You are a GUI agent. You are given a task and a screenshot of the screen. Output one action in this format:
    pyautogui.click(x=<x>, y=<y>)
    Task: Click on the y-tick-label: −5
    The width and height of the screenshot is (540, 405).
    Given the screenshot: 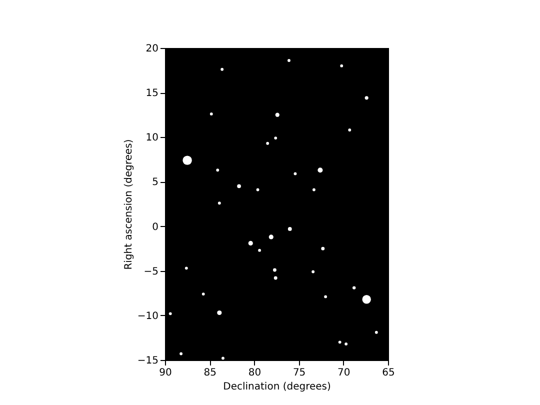 What is the action you would take?
    pyautogui.click(x=151, y=272)
    